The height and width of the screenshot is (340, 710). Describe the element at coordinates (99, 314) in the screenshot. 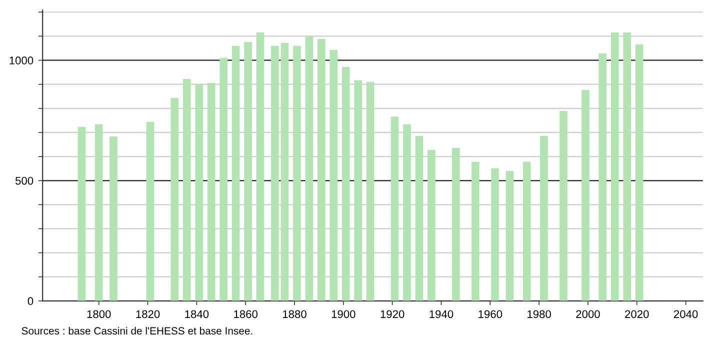

I see `x-tick-label: 1800` at that location.